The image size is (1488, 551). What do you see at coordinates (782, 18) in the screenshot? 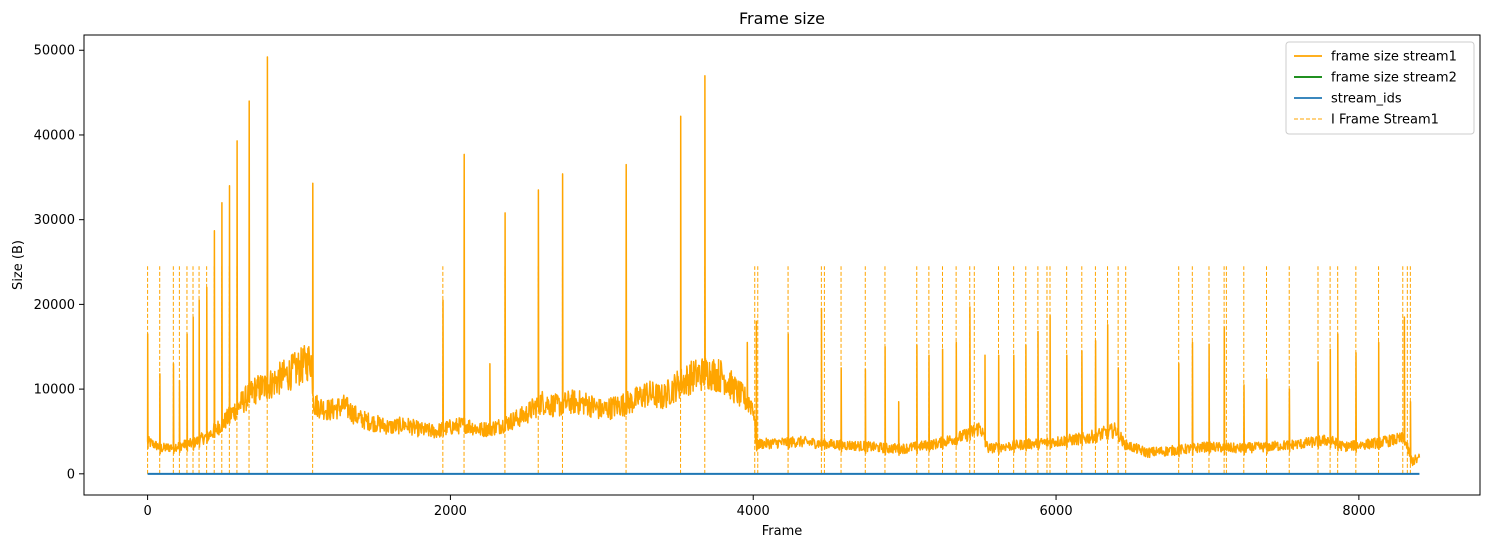
I see `chart-title: Frame size` at bounding box center [782, 18].